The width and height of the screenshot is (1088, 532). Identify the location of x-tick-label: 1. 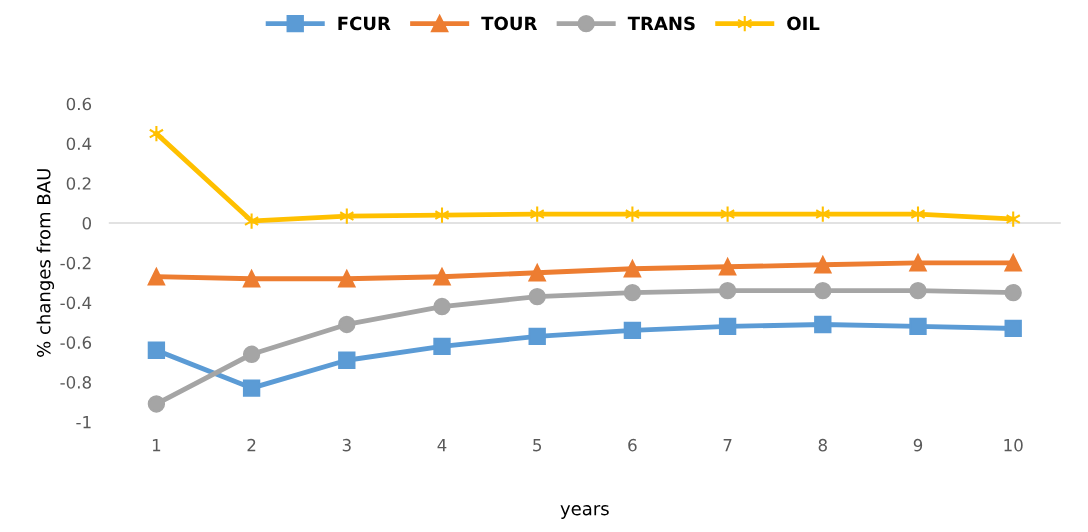
(156, 445).